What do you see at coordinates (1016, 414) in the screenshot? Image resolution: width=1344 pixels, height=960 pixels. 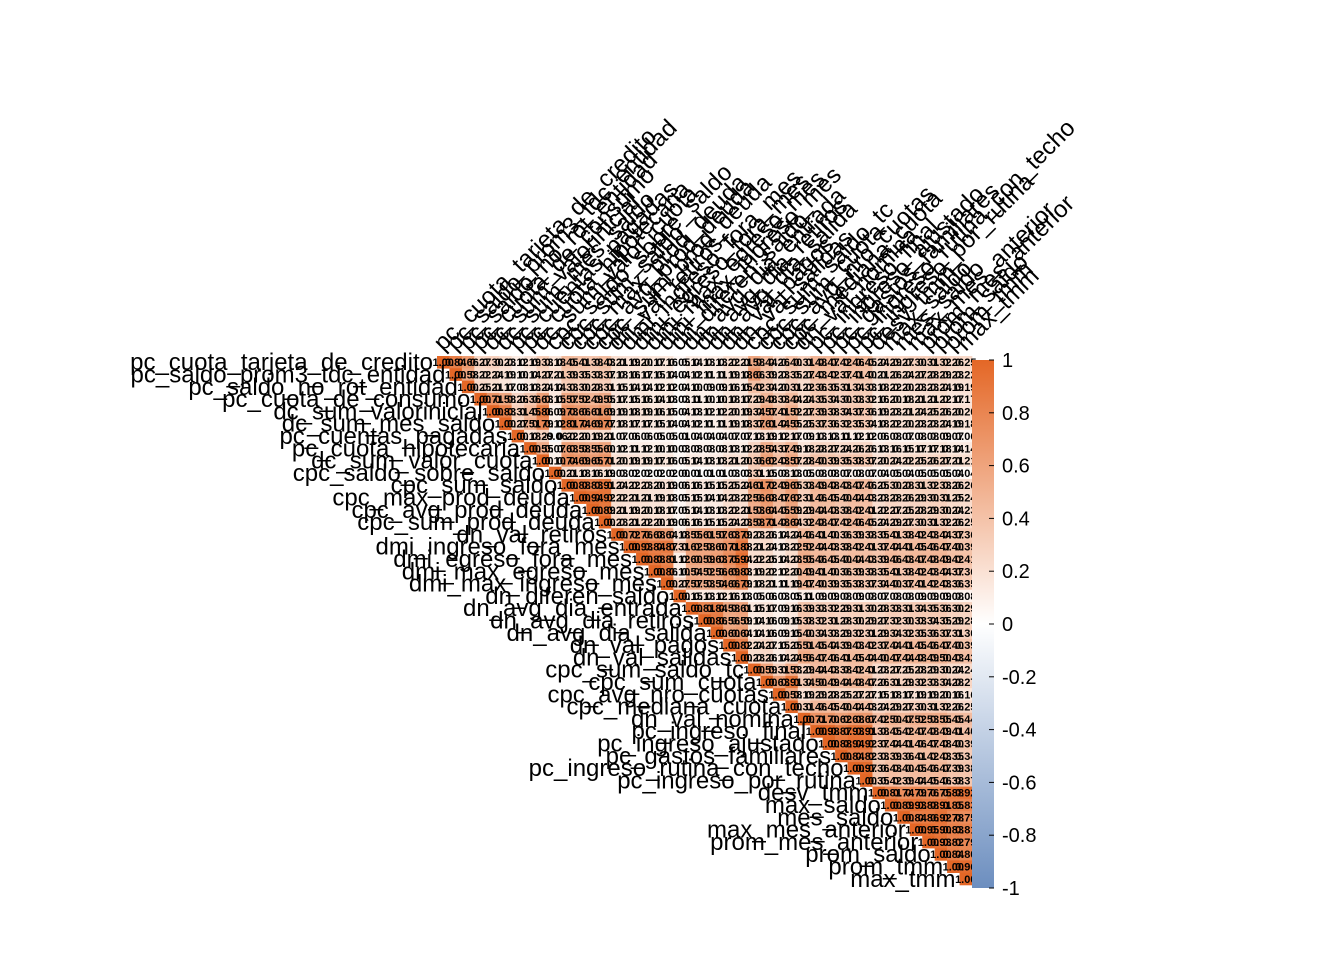 I see `colorbar-tick-label: 0.8` at bounding box center [1016, 414].